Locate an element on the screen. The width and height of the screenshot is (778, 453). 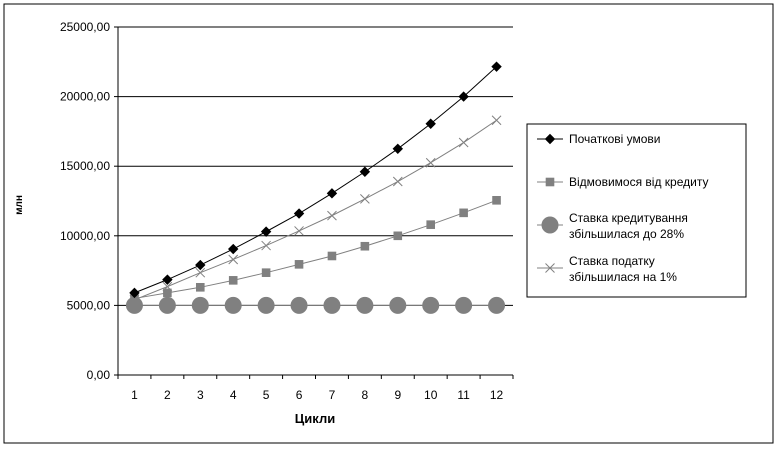
legend-label-1: Відмовимося від кредиту is located at coordinates (638, 182).